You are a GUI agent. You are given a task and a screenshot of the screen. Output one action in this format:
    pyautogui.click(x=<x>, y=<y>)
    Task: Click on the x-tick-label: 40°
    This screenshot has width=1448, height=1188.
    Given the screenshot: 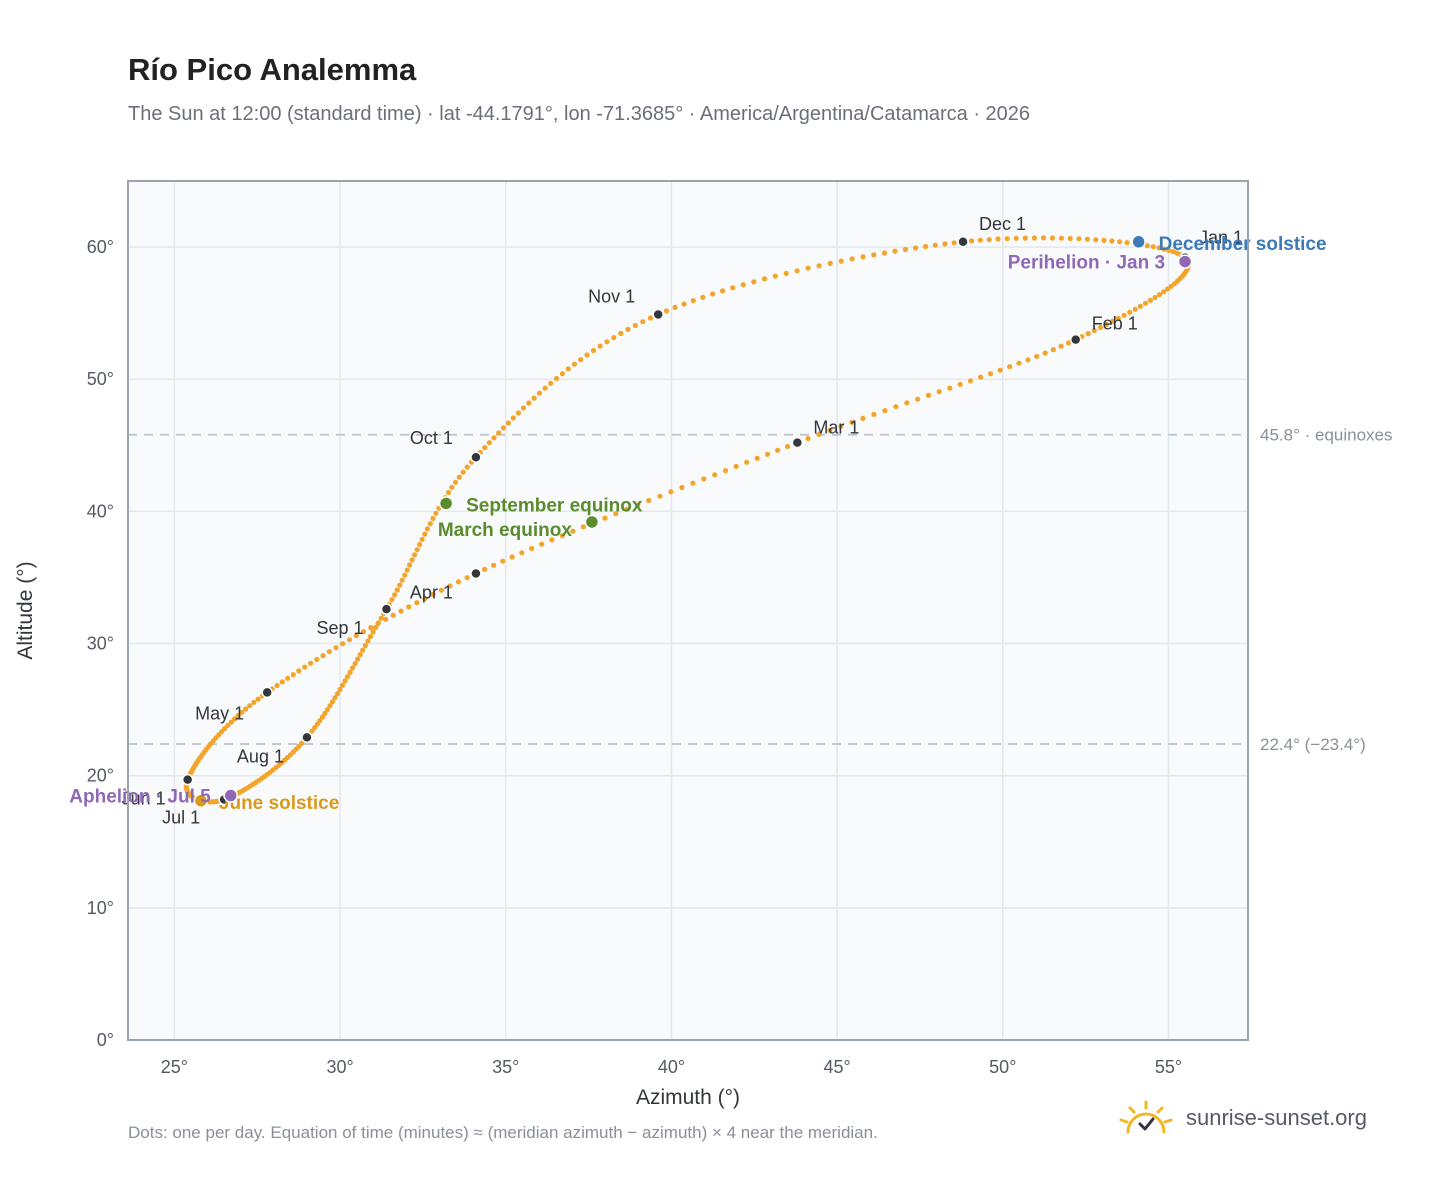 What is the action you would take?
    pyautogui.click(x=671, y=1067)
    